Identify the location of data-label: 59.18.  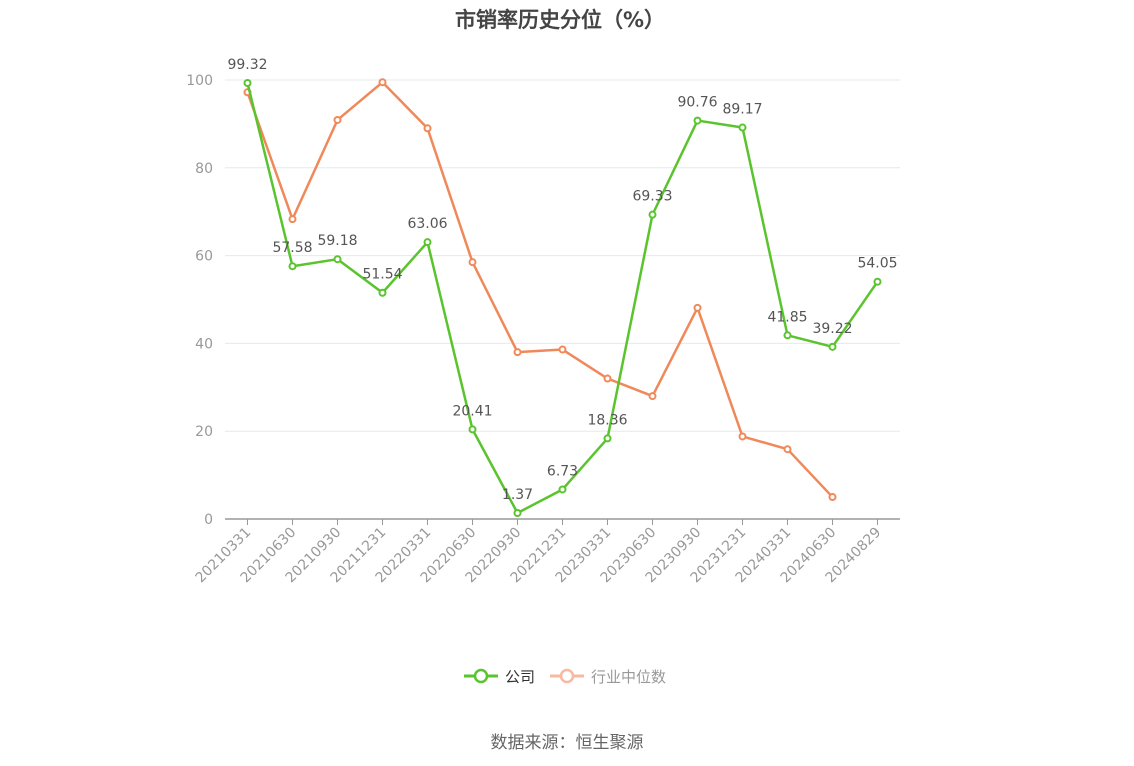
(337, 241).